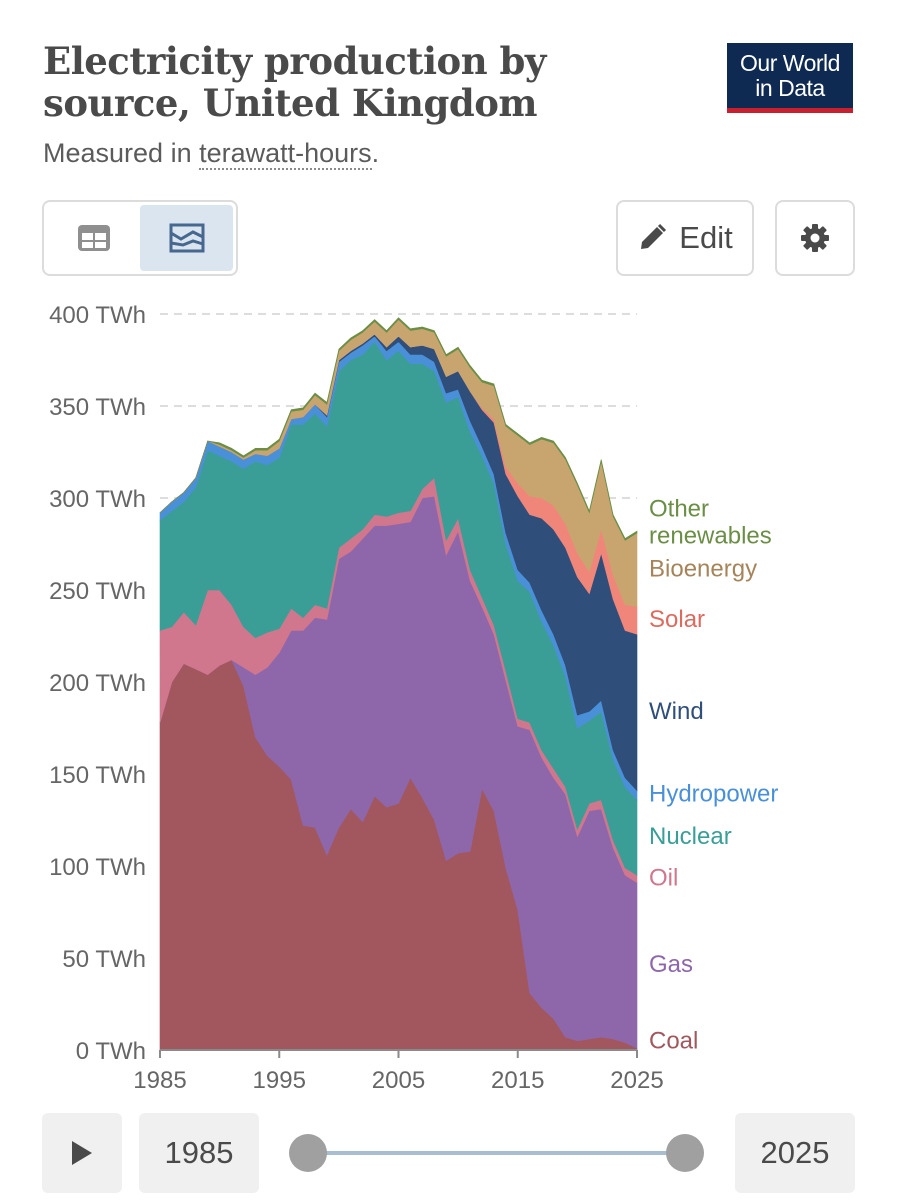 Image resolution: width=897 pixels, height=1200 pixels. Describe the element at coordinates (97, 315) in the screenshot. I see `y-tick-label: 400 TWh` at that location.